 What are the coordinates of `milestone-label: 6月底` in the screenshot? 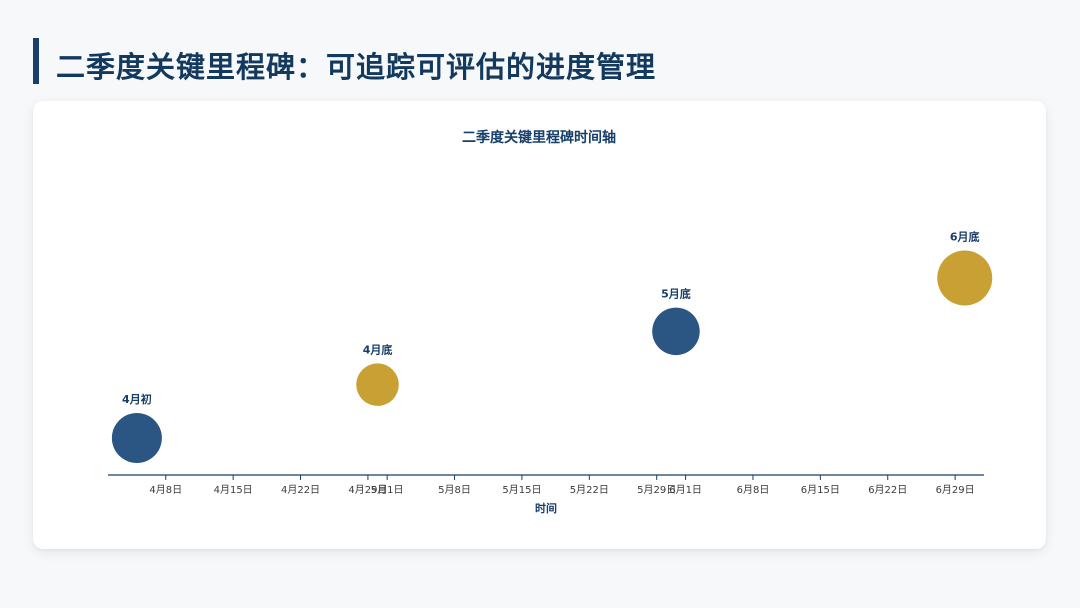 It's located at (965, 237).